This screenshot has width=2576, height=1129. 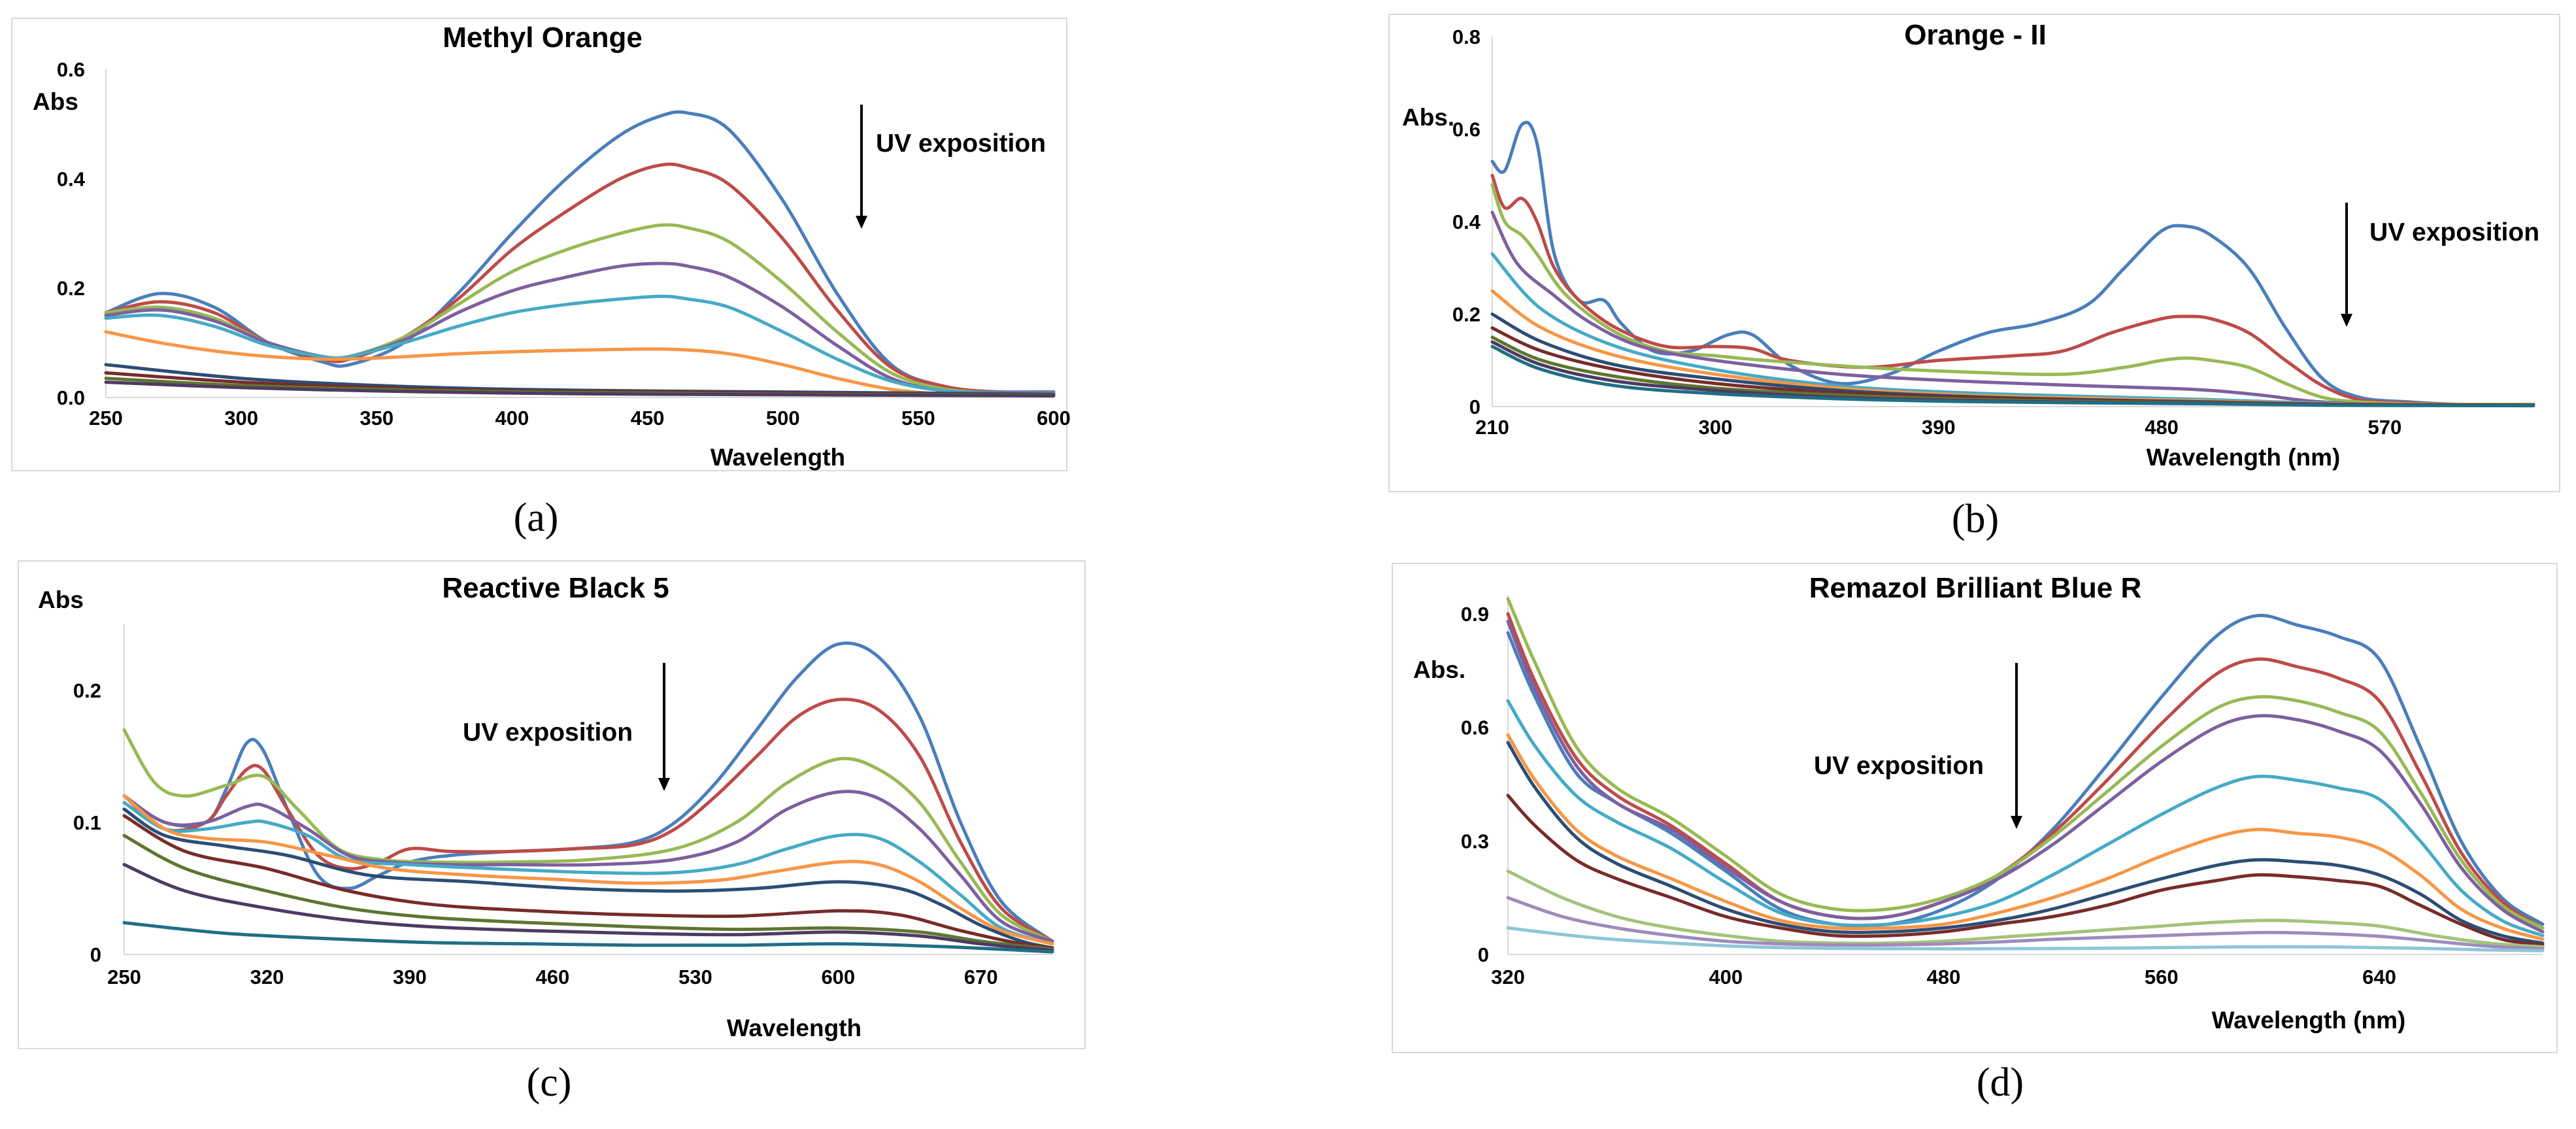 I want to click on x-tick-label: 640, so click(x=2379, y=977).